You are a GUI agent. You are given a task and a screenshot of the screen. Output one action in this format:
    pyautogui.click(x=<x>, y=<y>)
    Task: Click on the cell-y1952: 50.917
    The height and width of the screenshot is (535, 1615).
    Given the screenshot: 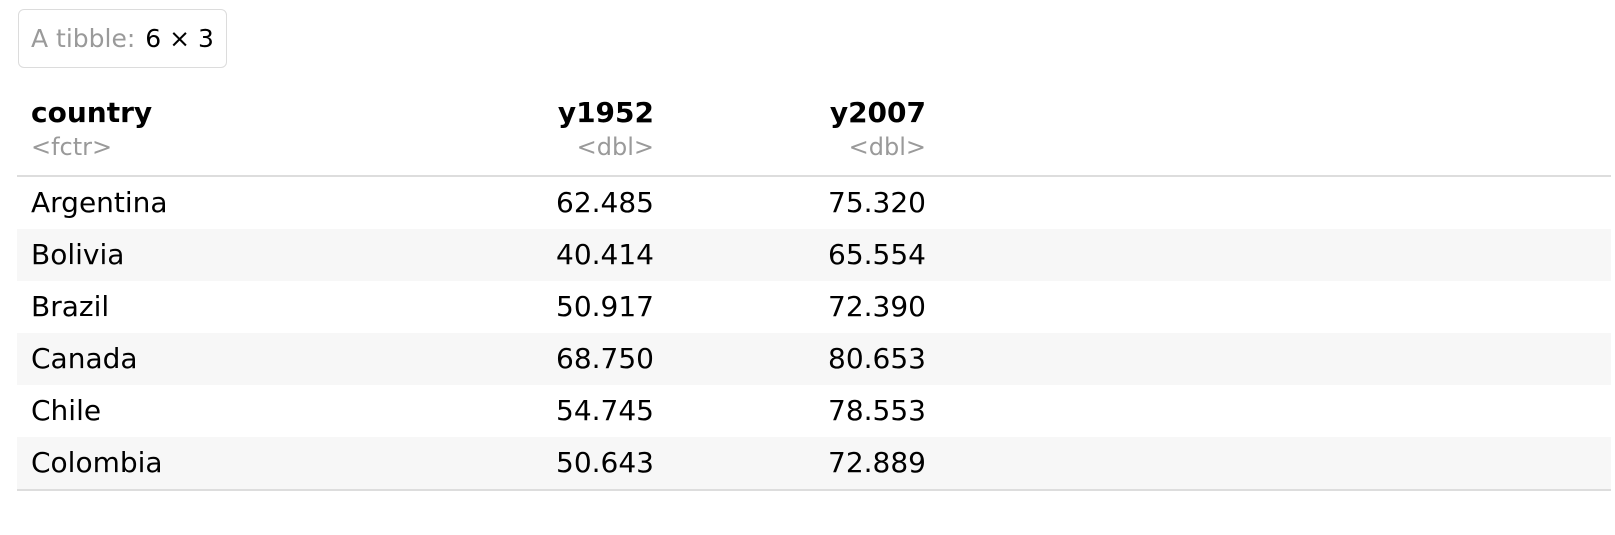 What is the action you would take?
    pyautogui.click(x=605, y=306)
    